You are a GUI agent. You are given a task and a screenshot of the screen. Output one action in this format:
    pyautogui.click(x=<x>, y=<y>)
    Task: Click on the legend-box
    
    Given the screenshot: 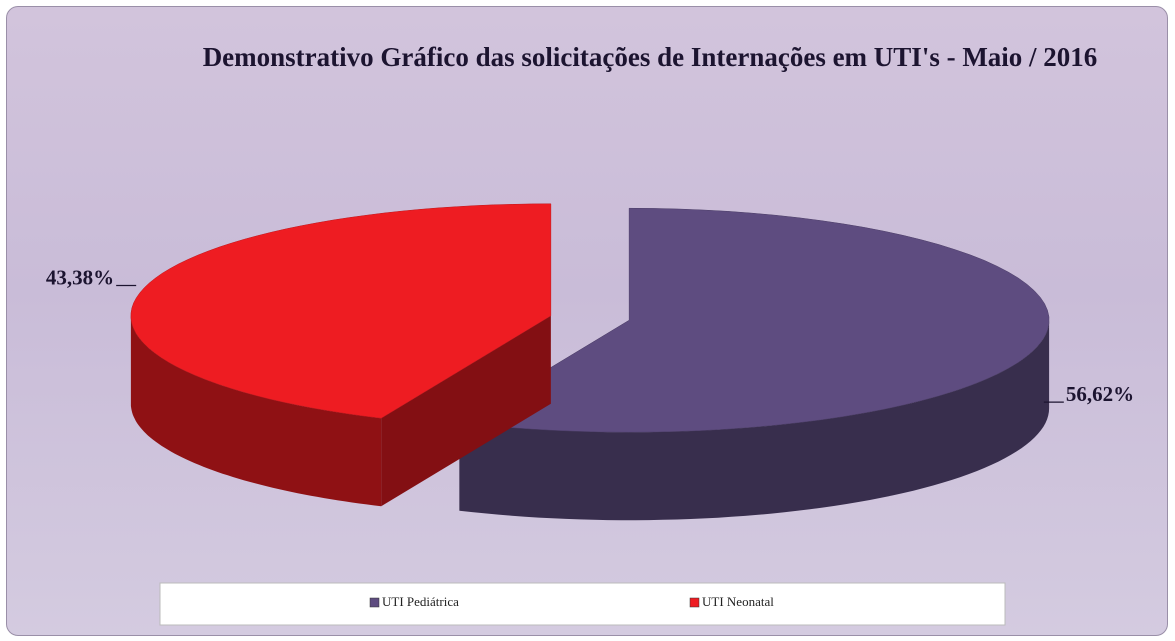 What is the action you would take?
    pyautogui.click(x=582, y=604)
    